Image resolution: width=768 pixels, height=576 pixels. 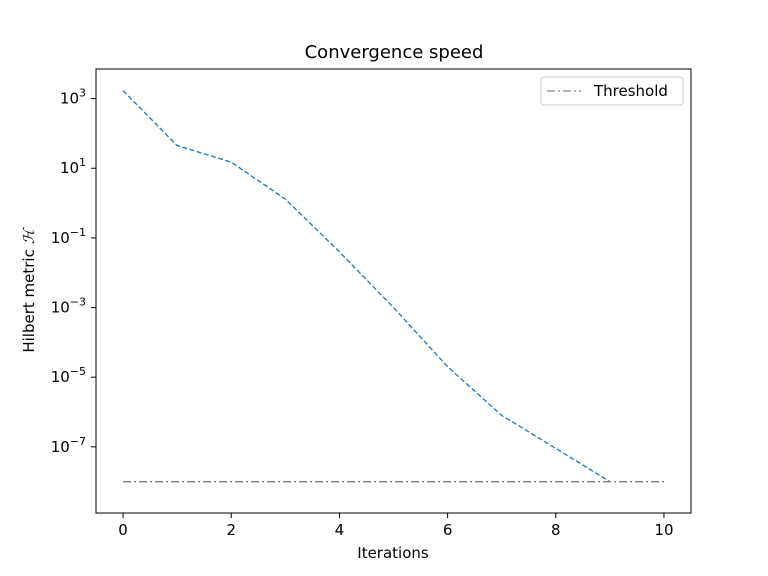 What do you see at coordinates (393, 553) in the screenshot?
I see `x-axis-label: Iterations` at bounding box center [393, 553].